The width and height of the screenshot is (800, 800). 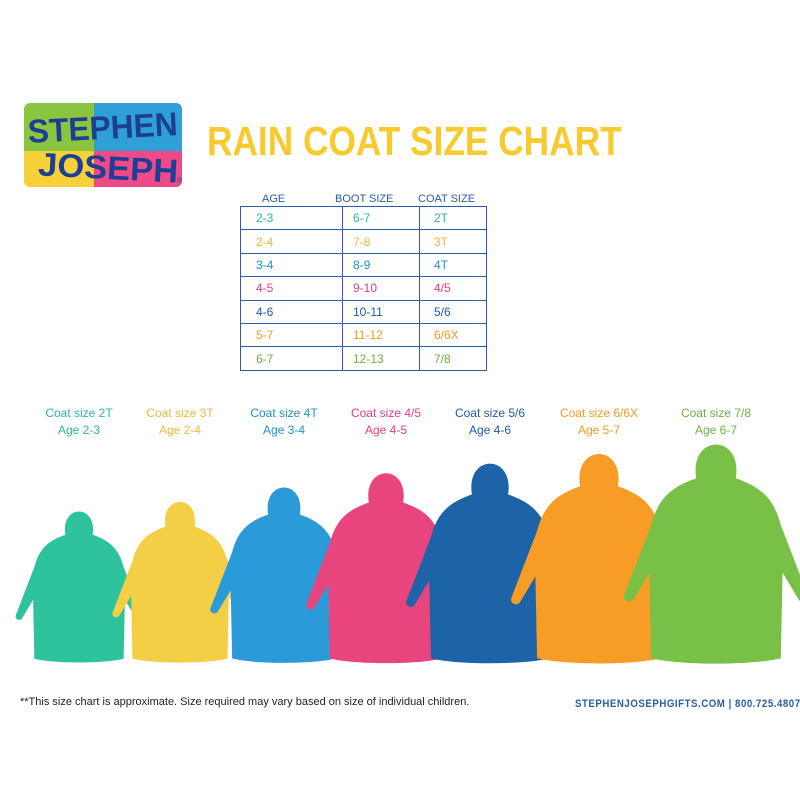 I want to click on size-row: 5-7 11-12 6/6X, so click(x=363, y=335).